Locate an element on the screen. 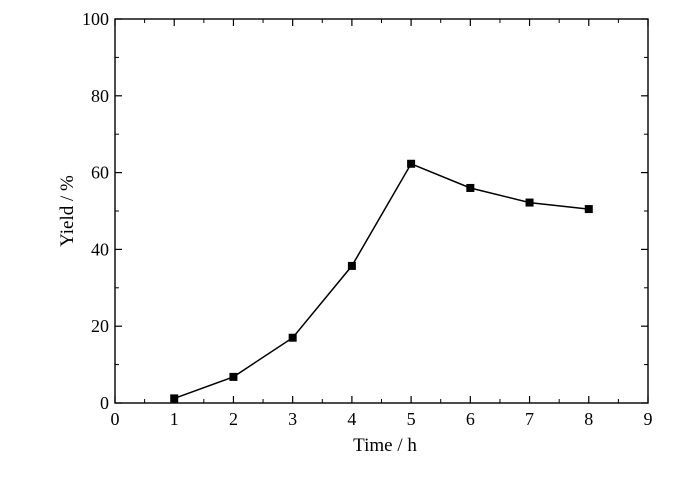  y-tick-label: 40 is located at coordinates (100, 249).